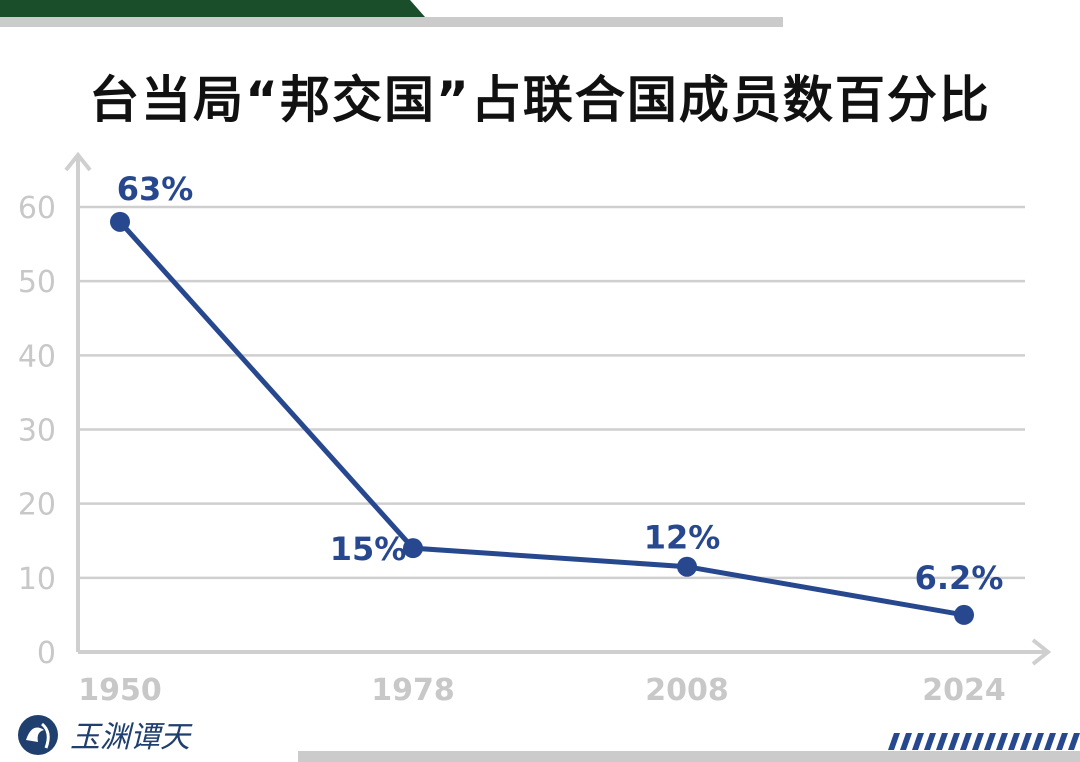 The image size is (1080, 762). What do you see at coordinates (38, 735) in the screenshot?
I see `logo-icon` at bounding box center [38, 735].